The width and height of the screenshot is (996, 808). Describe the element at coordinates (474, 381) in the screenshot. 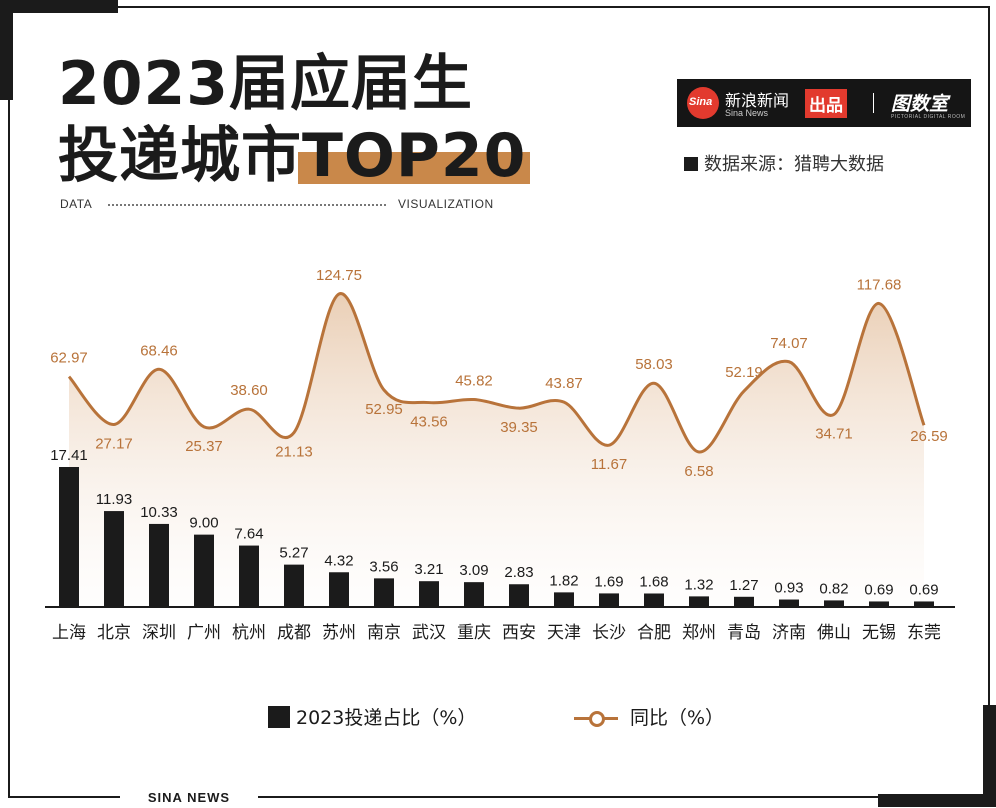

I see `yoy-value-label: 45.82` at that location.